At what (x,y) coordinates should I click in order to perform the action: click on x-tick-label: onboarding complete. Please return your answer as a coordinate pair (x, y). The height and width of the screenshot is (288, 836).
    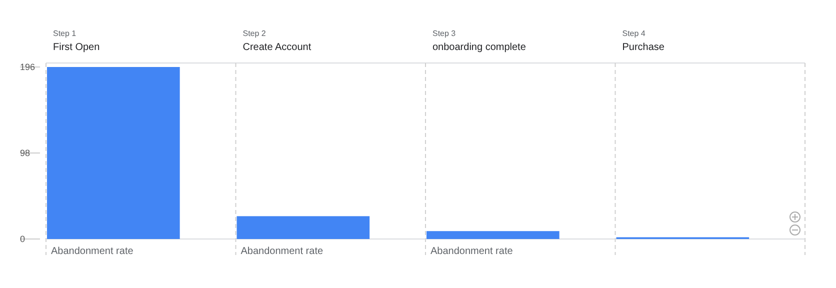
    Looking at the image, I should click on (479, 47).